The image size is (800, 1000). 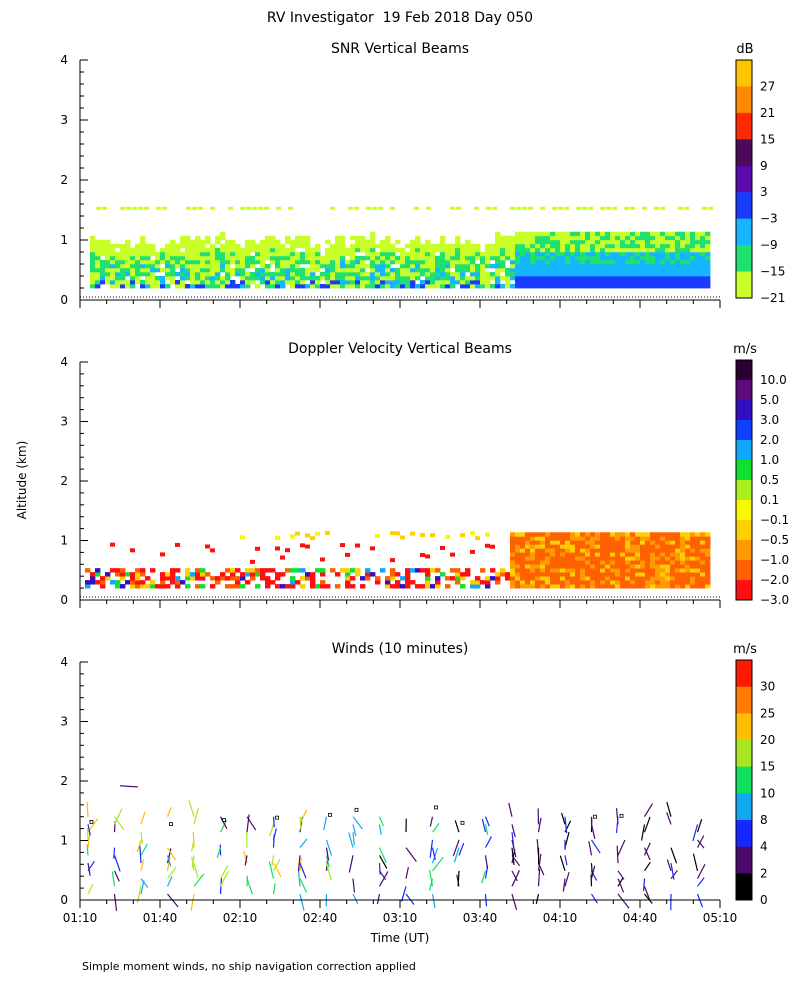 What do you see at coordinates (320, 918) in the screenshot?
I see `x-tick-label: 02:40` at bounding box center [320, 918].